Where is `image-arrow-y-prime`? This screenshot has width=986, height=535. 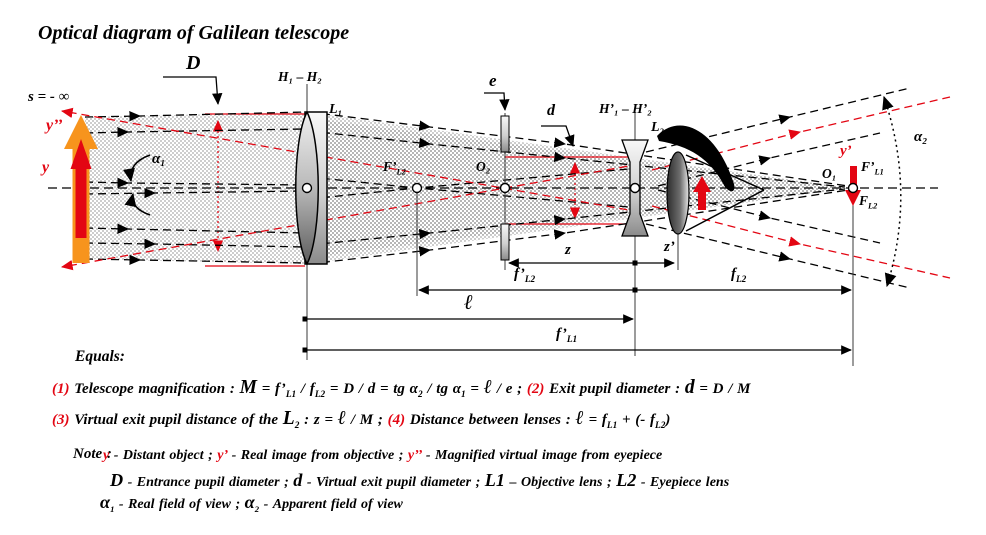
image-arrow-y-prime is located at coordinates (853, 186).